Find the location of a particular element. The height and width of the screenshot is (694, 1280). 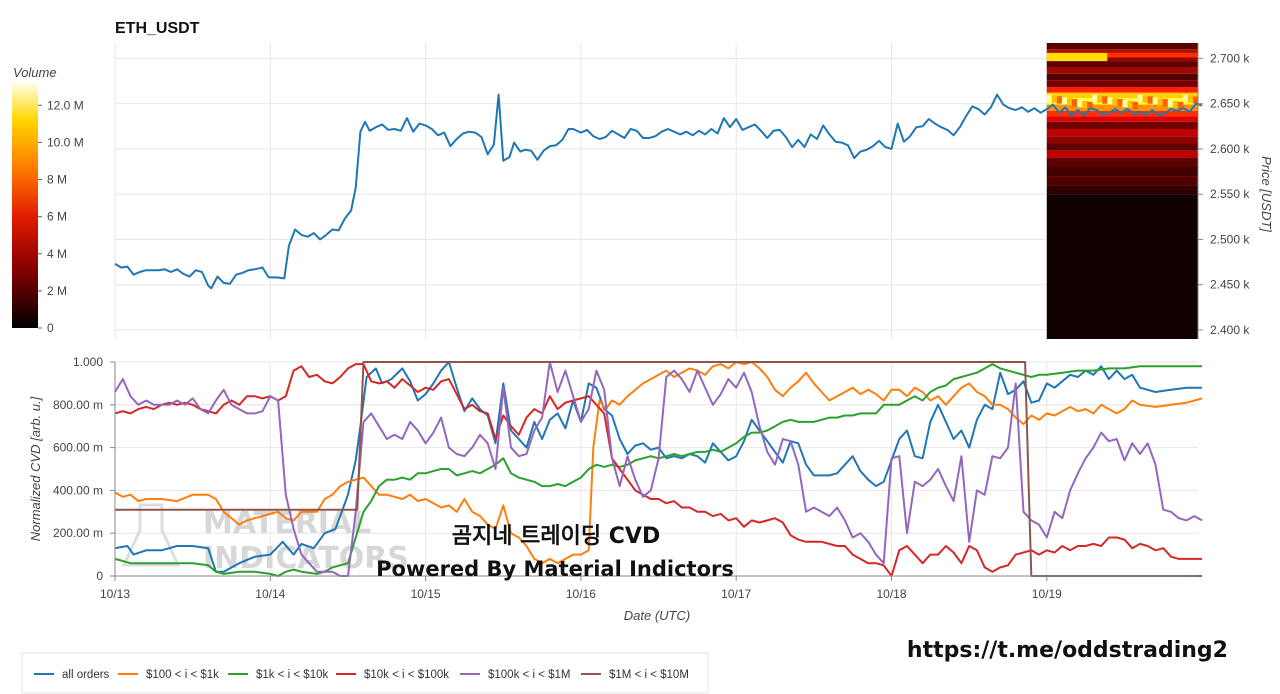

colorbar-tick-label: 12.0 M is located at coordinates (65, 105).